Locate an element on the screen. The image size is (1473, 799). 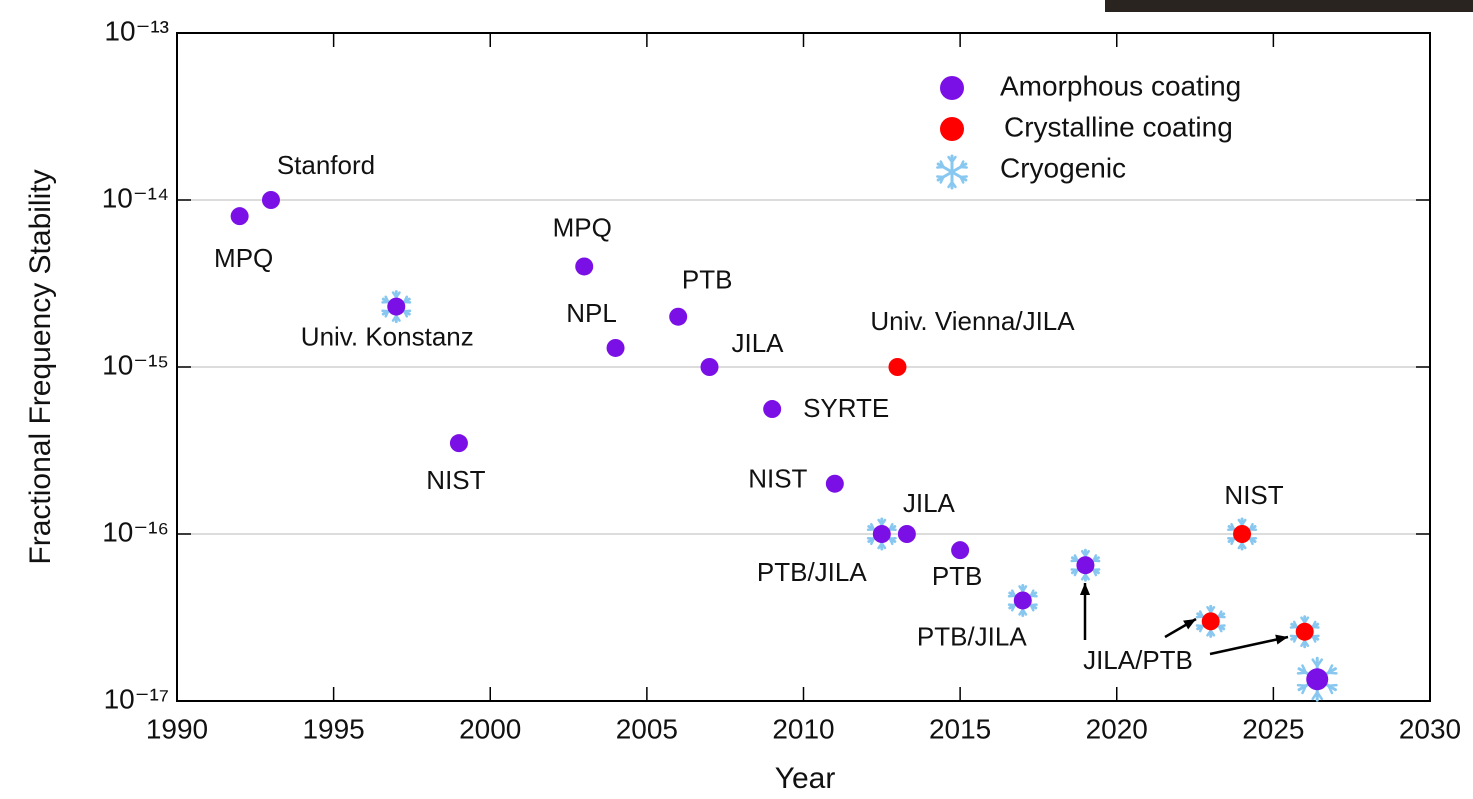
x-tick-label: 2015 is located at coordinates (960, 728).